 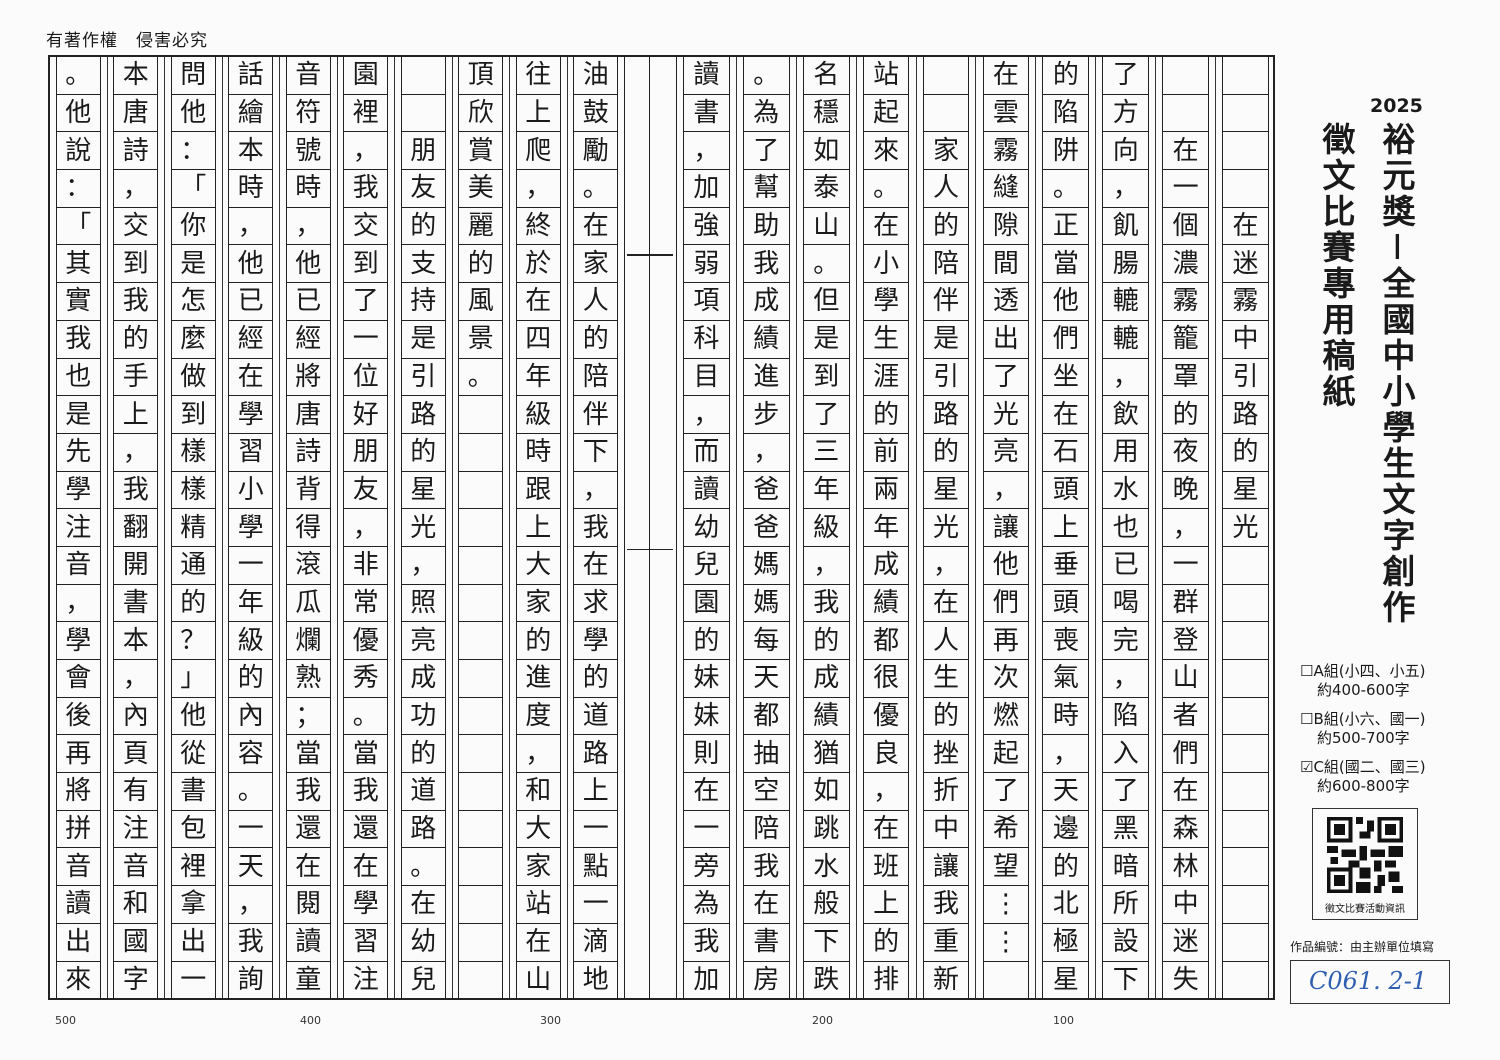 What do you see at coordinates (596, 717) in the screenshot?
I see `manuscript-cell: 道` at bounding box center [596, 717].